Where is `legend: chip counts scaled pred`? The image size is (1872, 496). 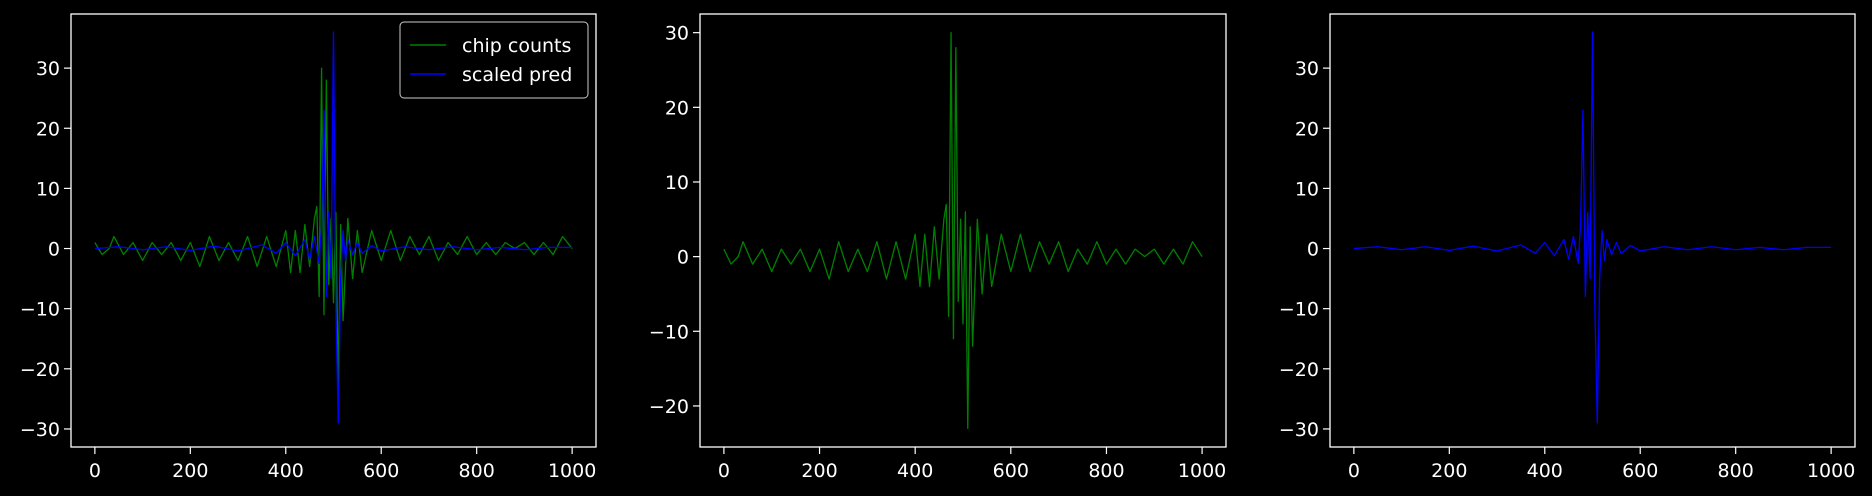 legend: chip counts scaled pred is located at coordinates (494, 60).